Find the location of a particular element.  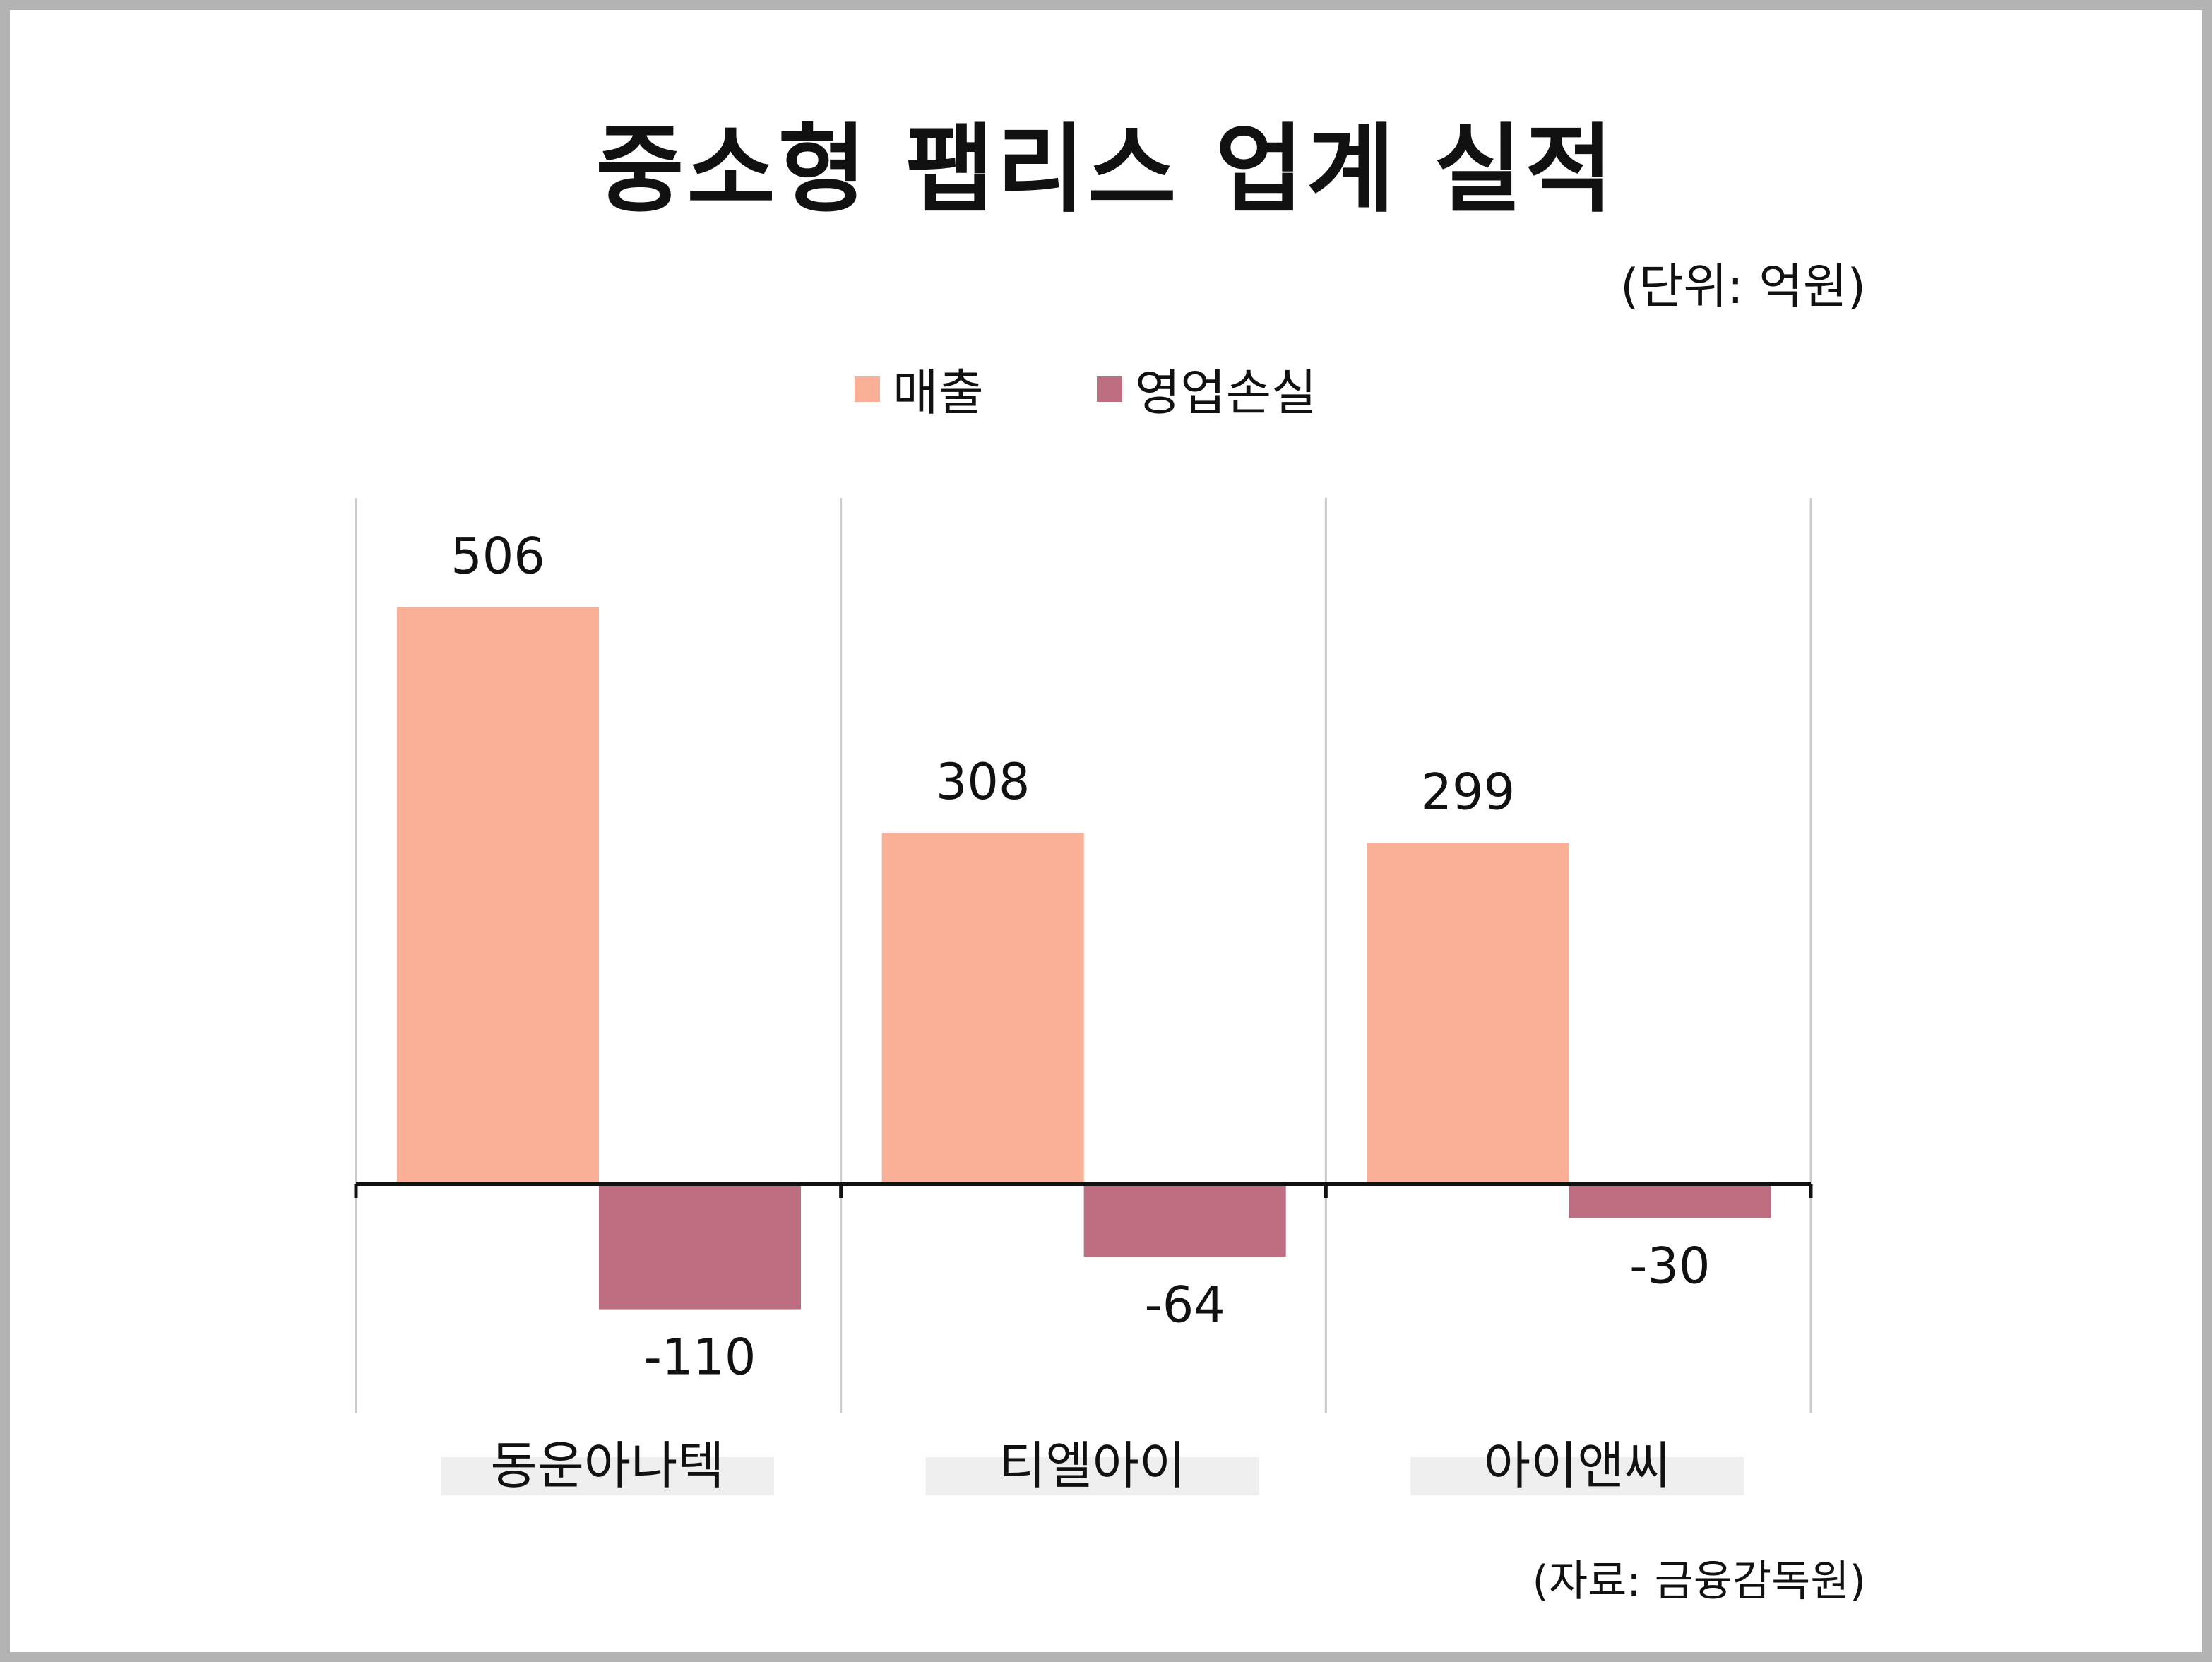

data-label: -110 is located at coordinates (700, 1358).